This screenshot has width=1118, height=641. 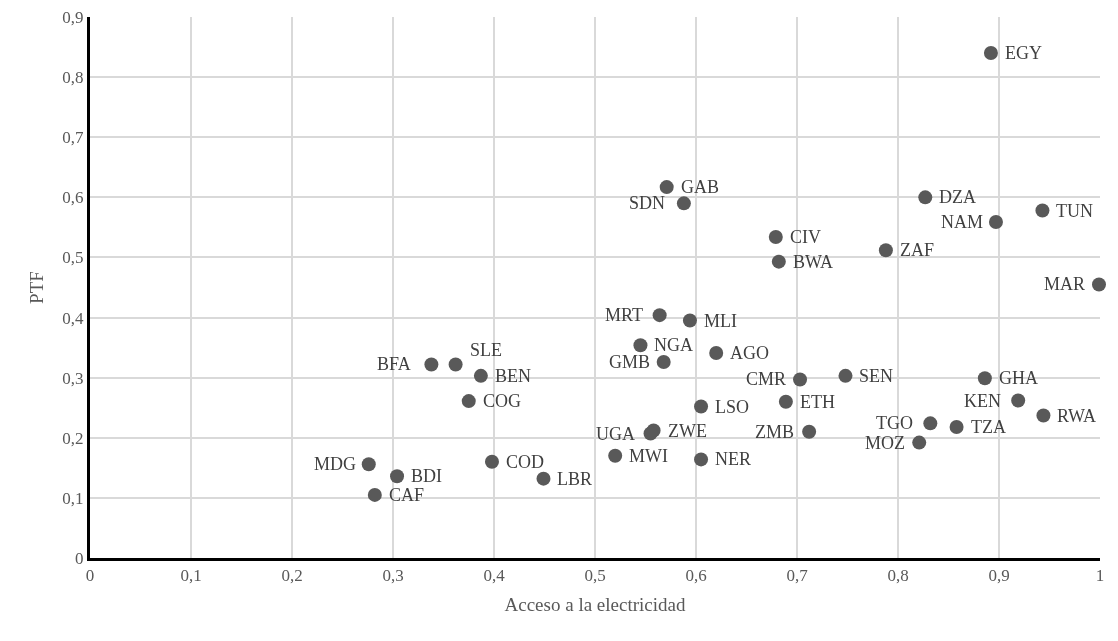 I want to click on annotation: MRT, so click(x=624, y=315).